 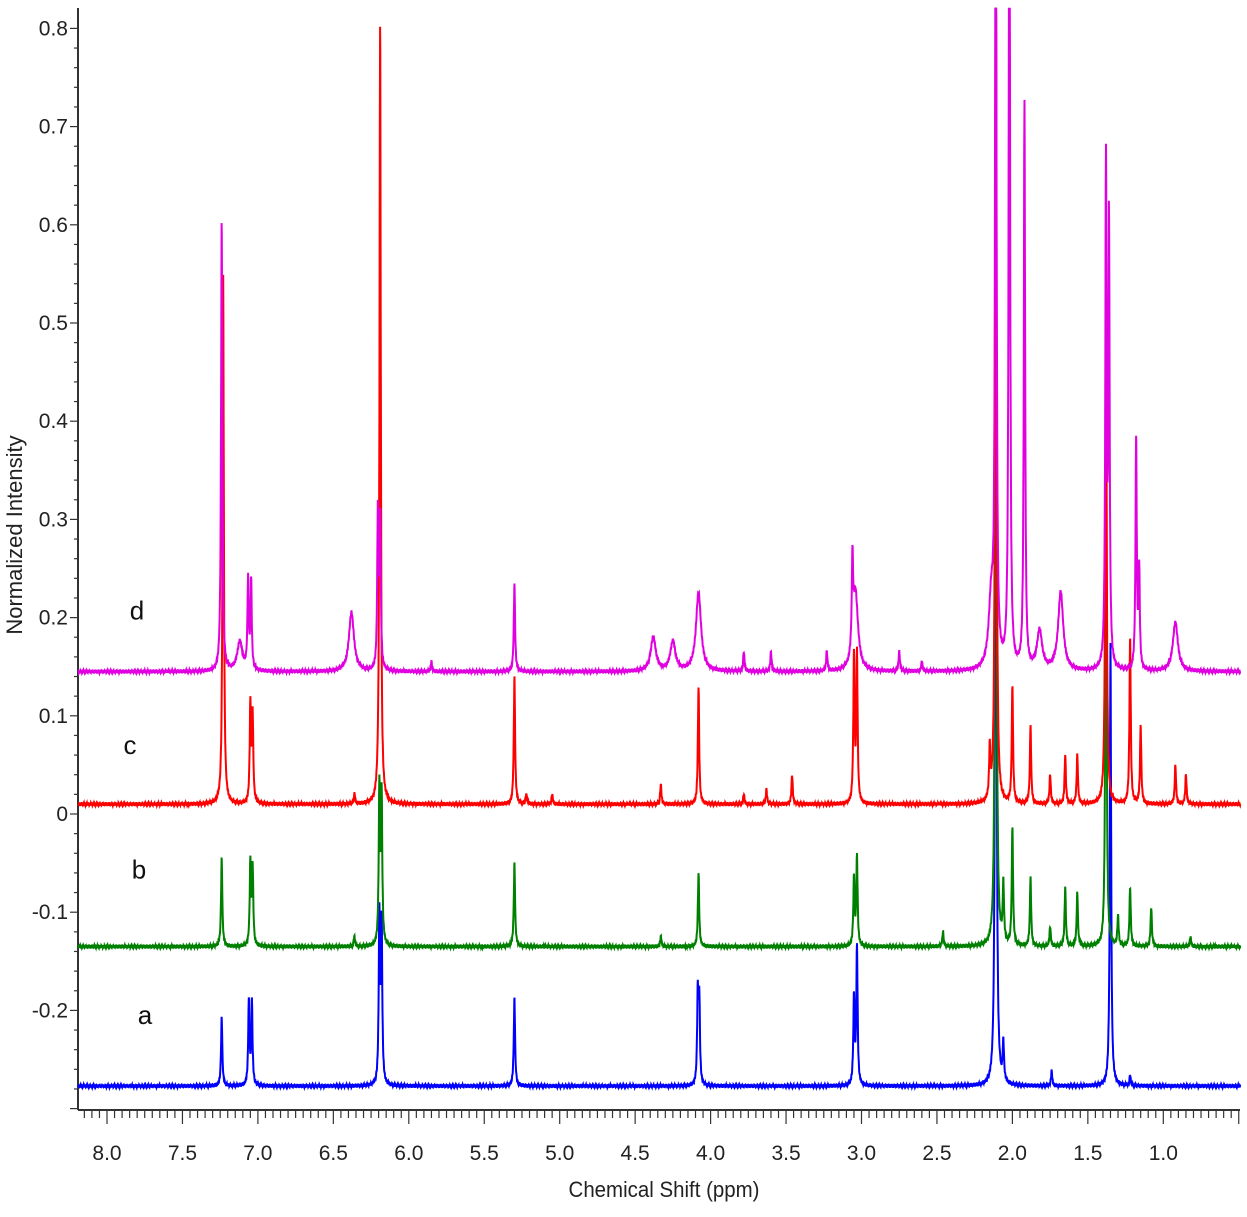 What do you see at coordinates (139, 870) in the screenshot?
I see `series-label-b: b` at bounding box center [139, 870].